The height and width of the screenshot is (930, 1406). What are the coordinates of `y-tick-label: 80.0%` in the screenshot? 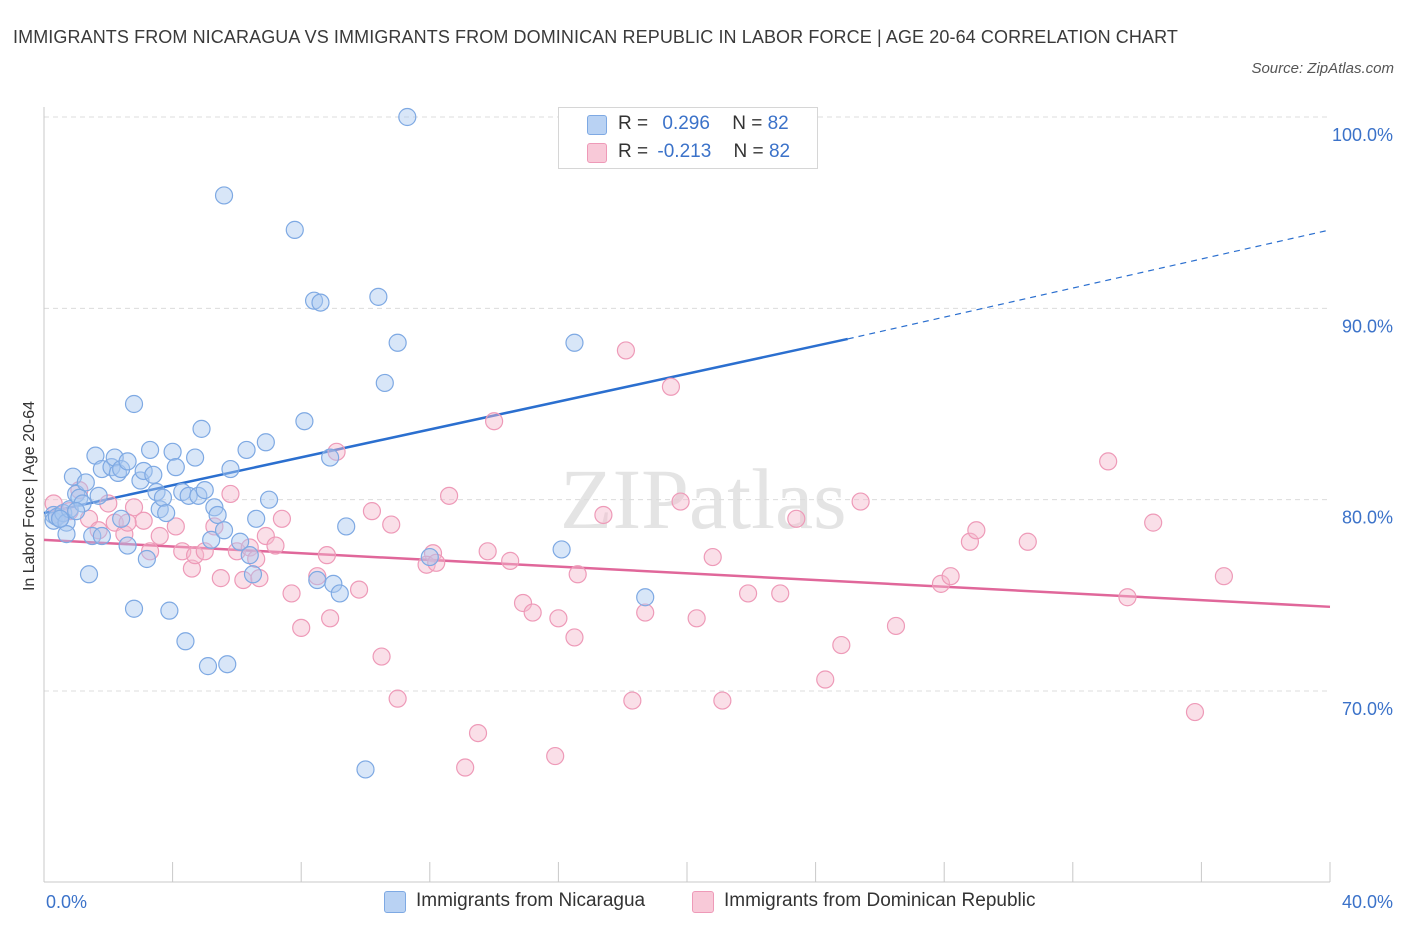 It's located at (1367, 518).